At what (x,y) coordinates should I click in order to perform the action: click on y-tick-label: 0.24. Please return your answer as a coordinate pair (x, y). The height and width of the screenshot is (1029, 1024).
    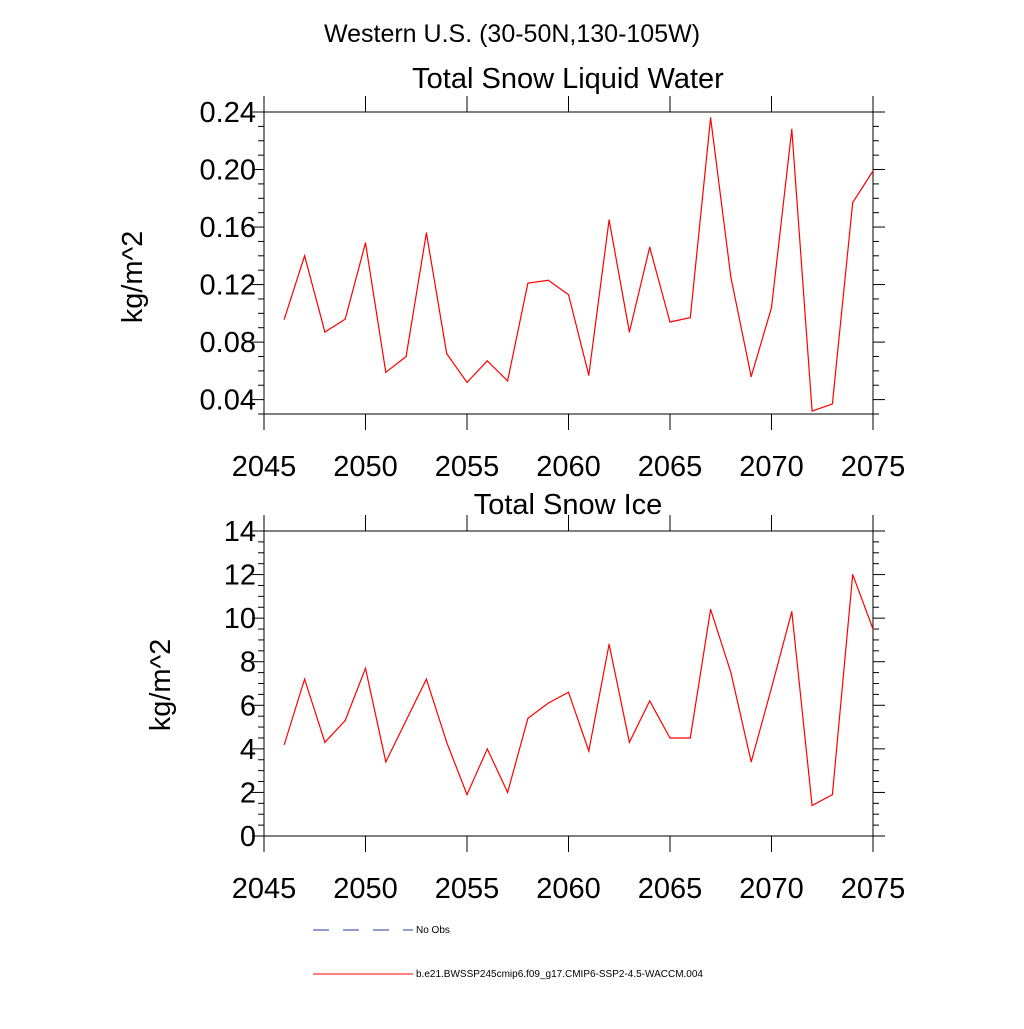
    Looking at the image, I should click on (228, 113).